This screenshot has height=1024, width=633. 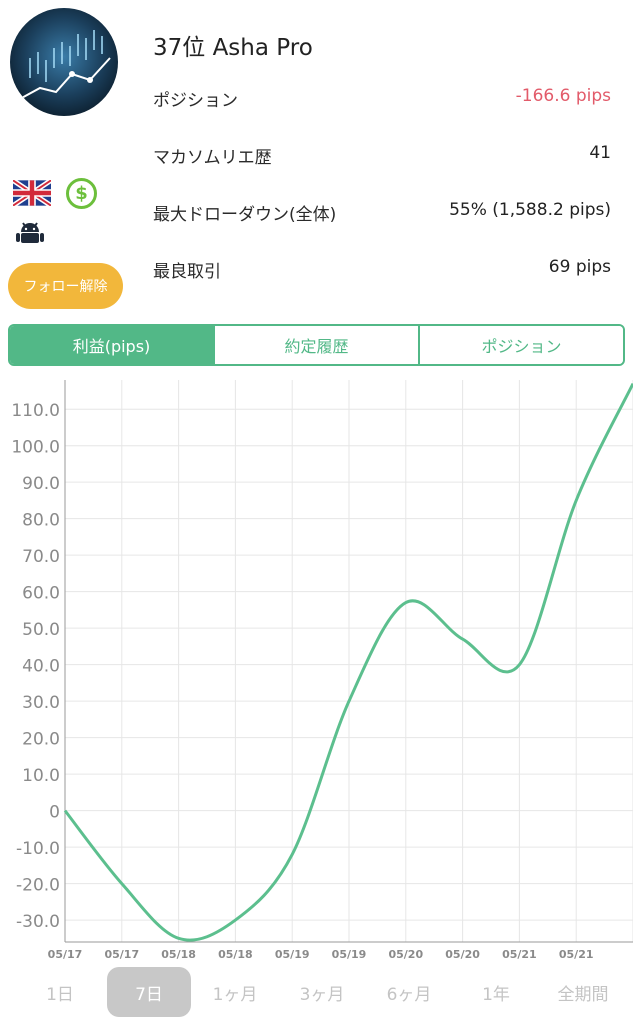 I want to click on tab-positions: ポジション, so click(x=520, y=345).